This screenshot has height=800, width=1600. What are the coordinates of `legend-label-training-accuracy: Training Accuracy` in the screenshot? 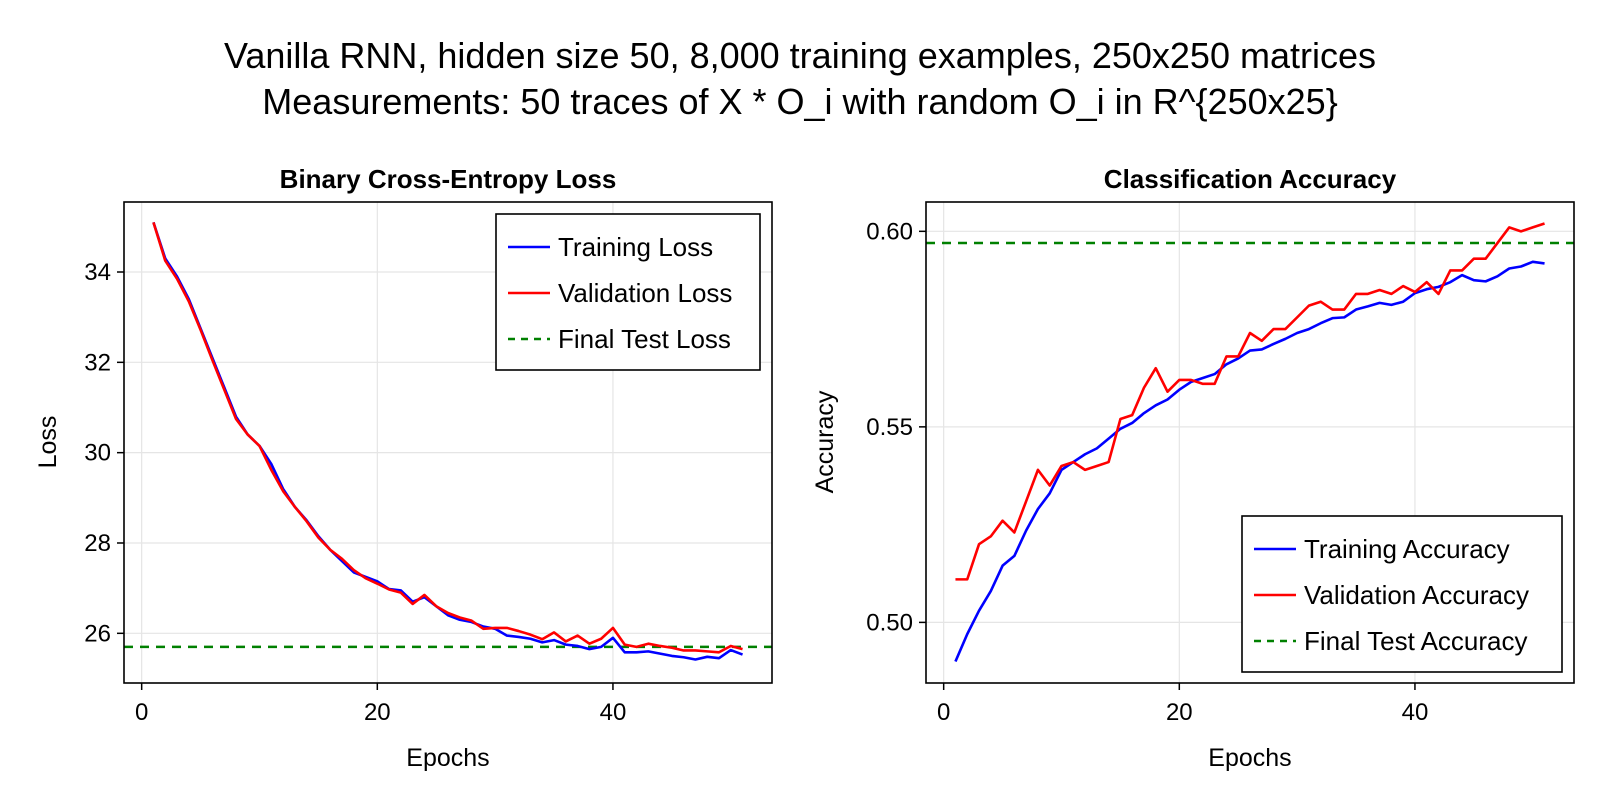 It's located at (1407, 549).